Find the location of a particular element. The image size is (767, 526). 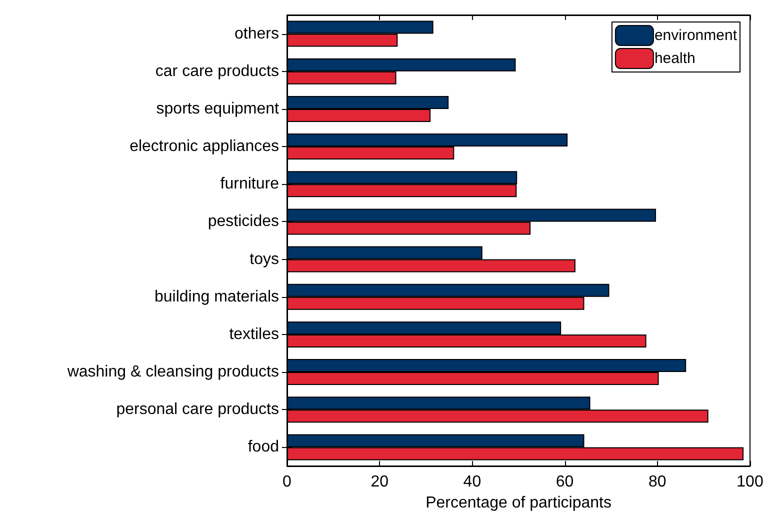

x-tick-label: 80 is located at coordinates (657, 482).